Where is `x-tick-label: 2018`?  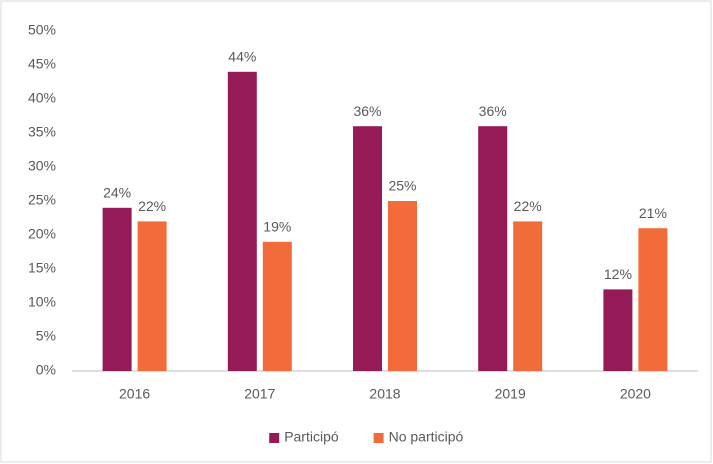 x-tick-label: 2018 is located at coordinates (384, 394).